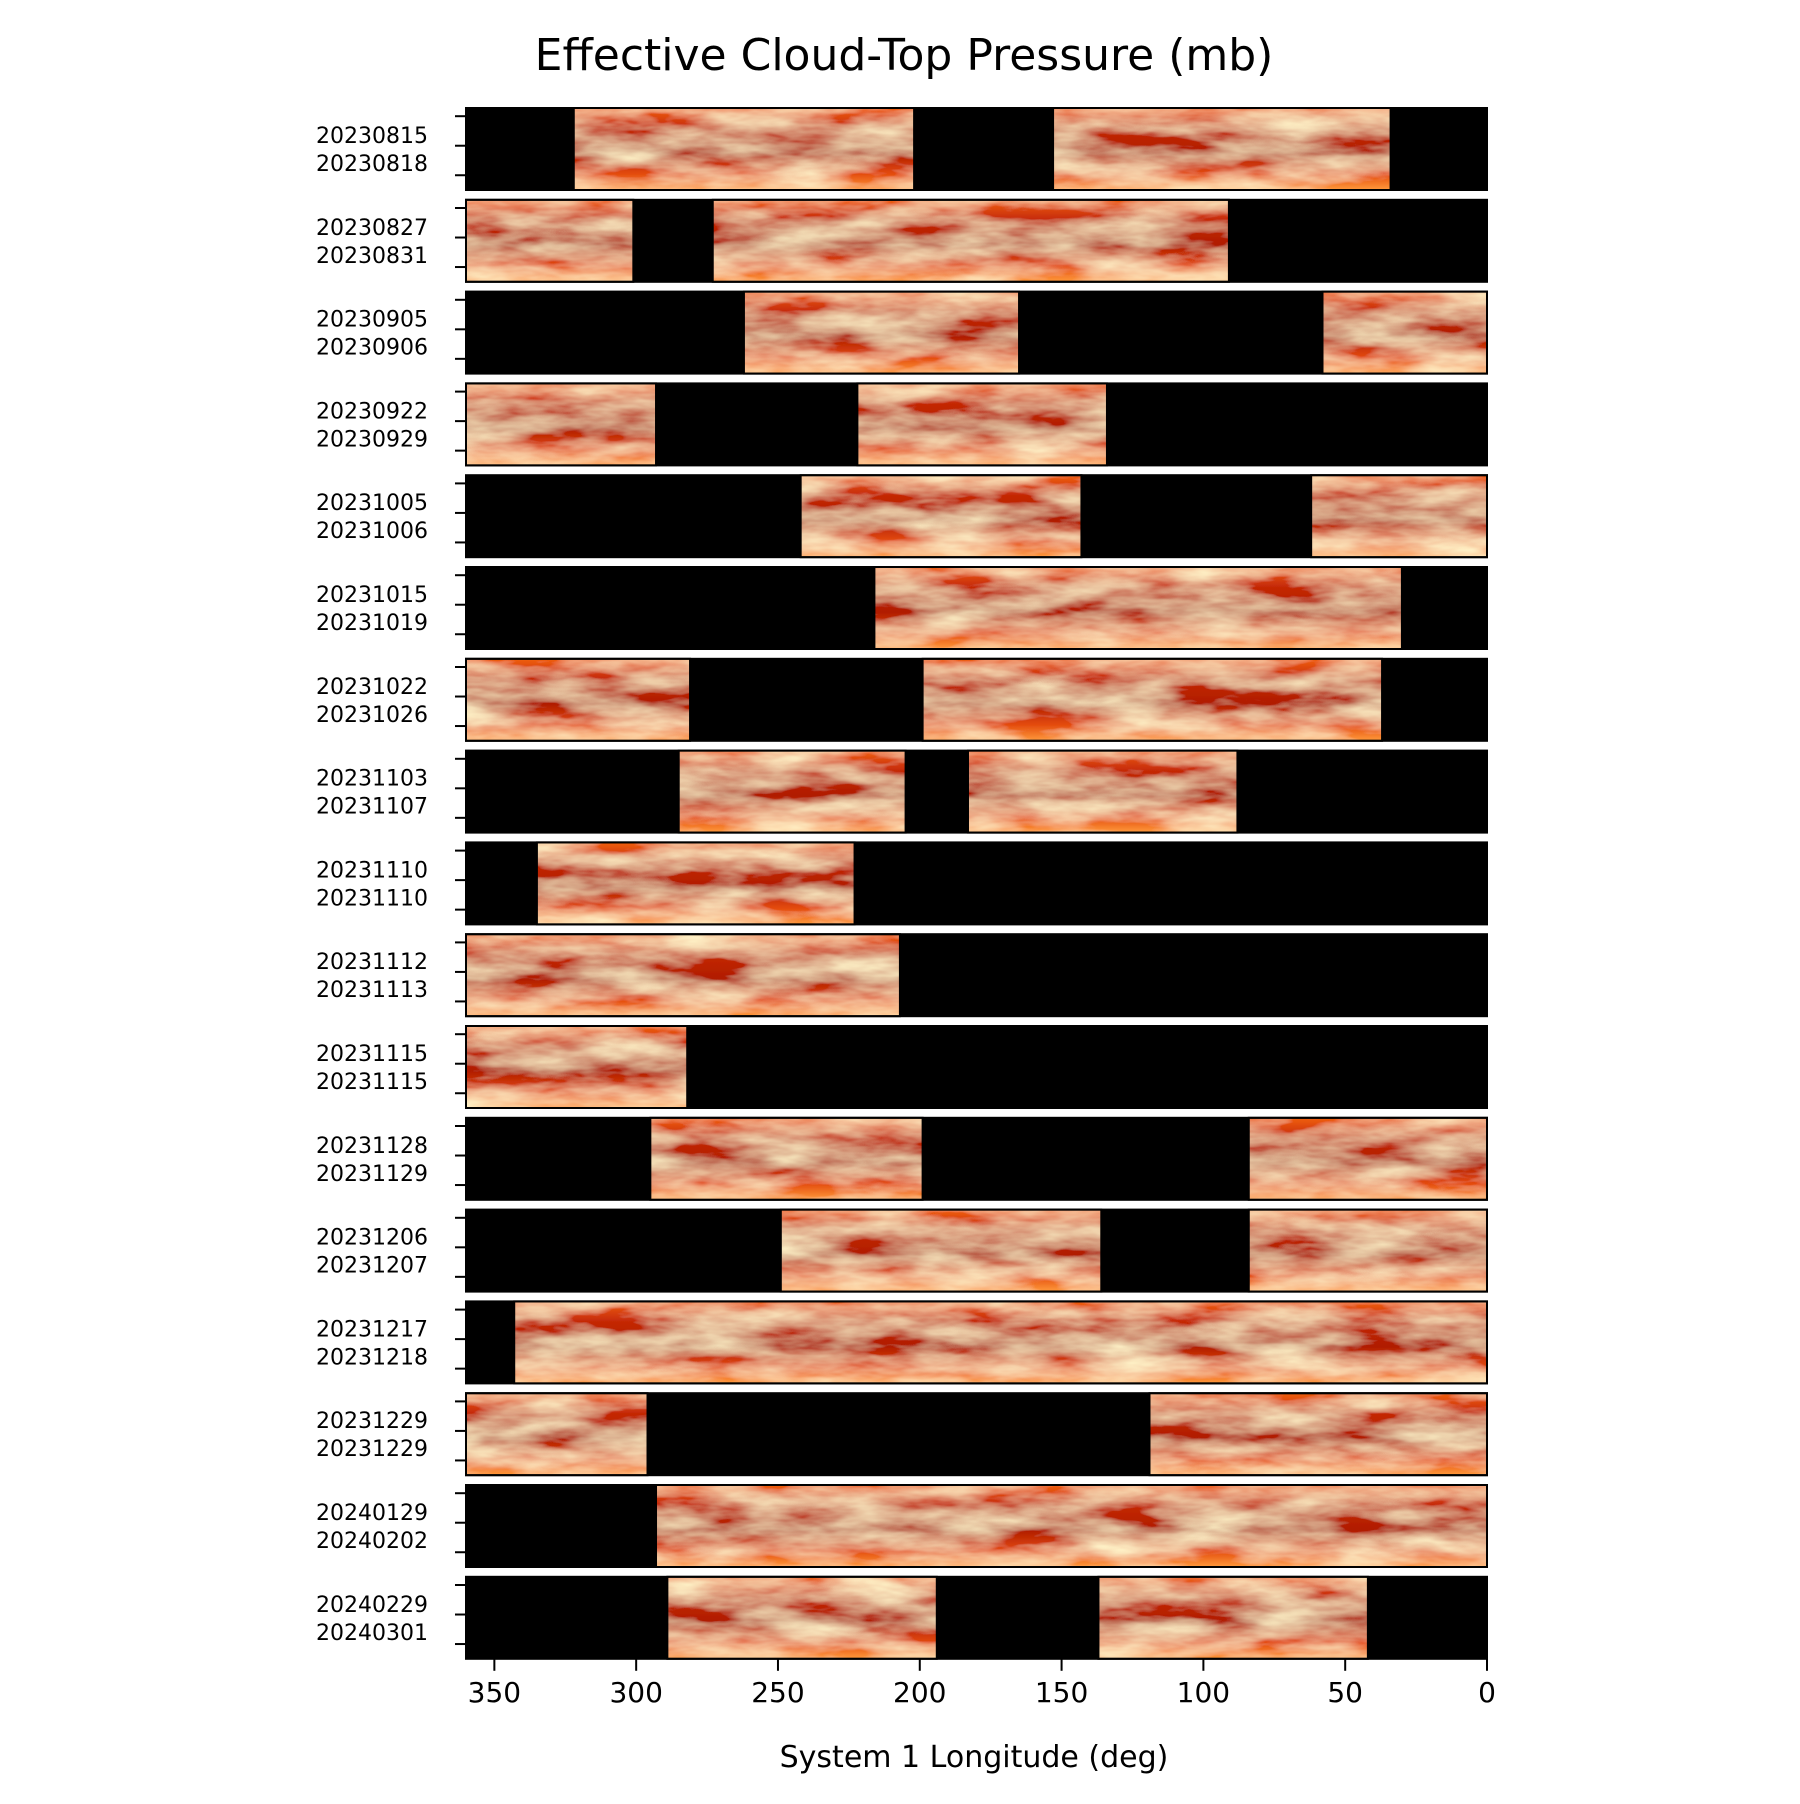 This screenshot has height=1804, width=1800. I want to click on x-tick-label: 50, so click(1345, 1692).